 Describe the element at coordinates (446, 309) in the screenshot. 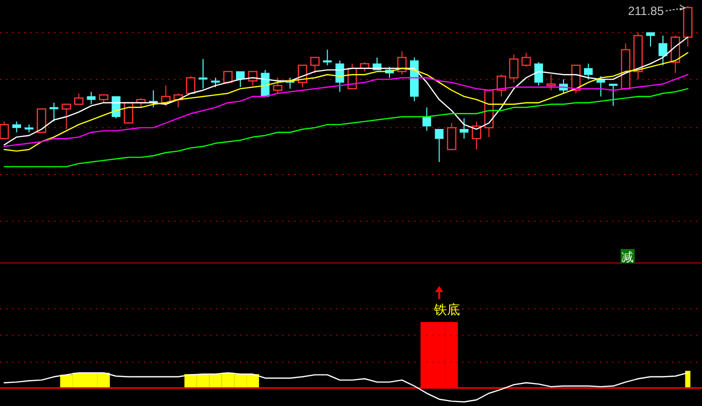

I see `text: 铁底` at that location.